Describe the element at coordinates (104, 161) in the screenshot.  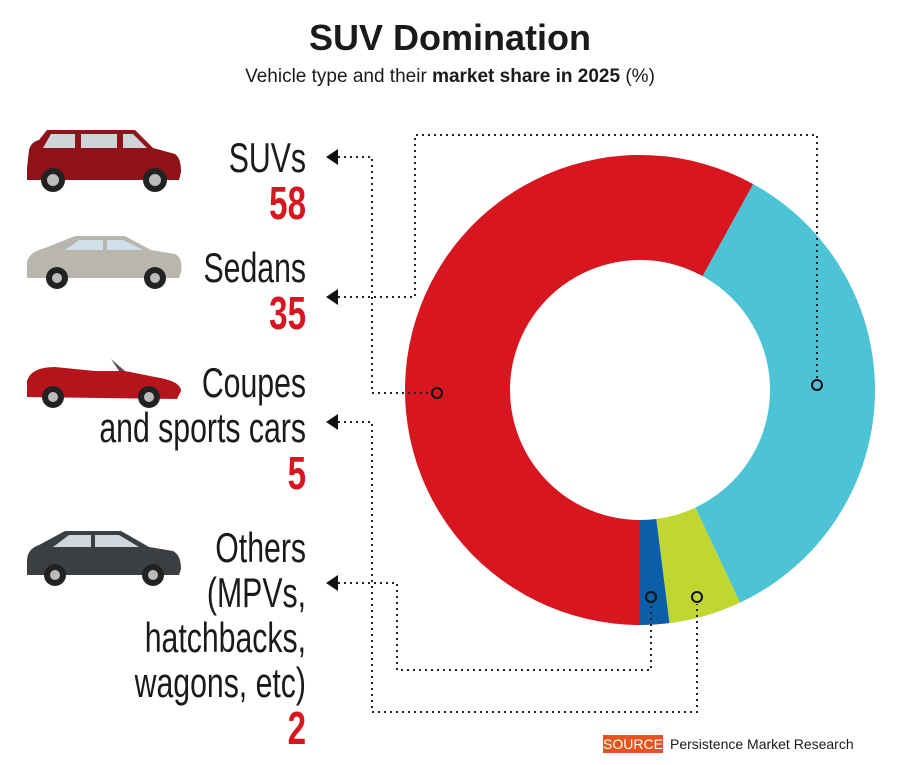
I see `suv-car-icon` at that location.